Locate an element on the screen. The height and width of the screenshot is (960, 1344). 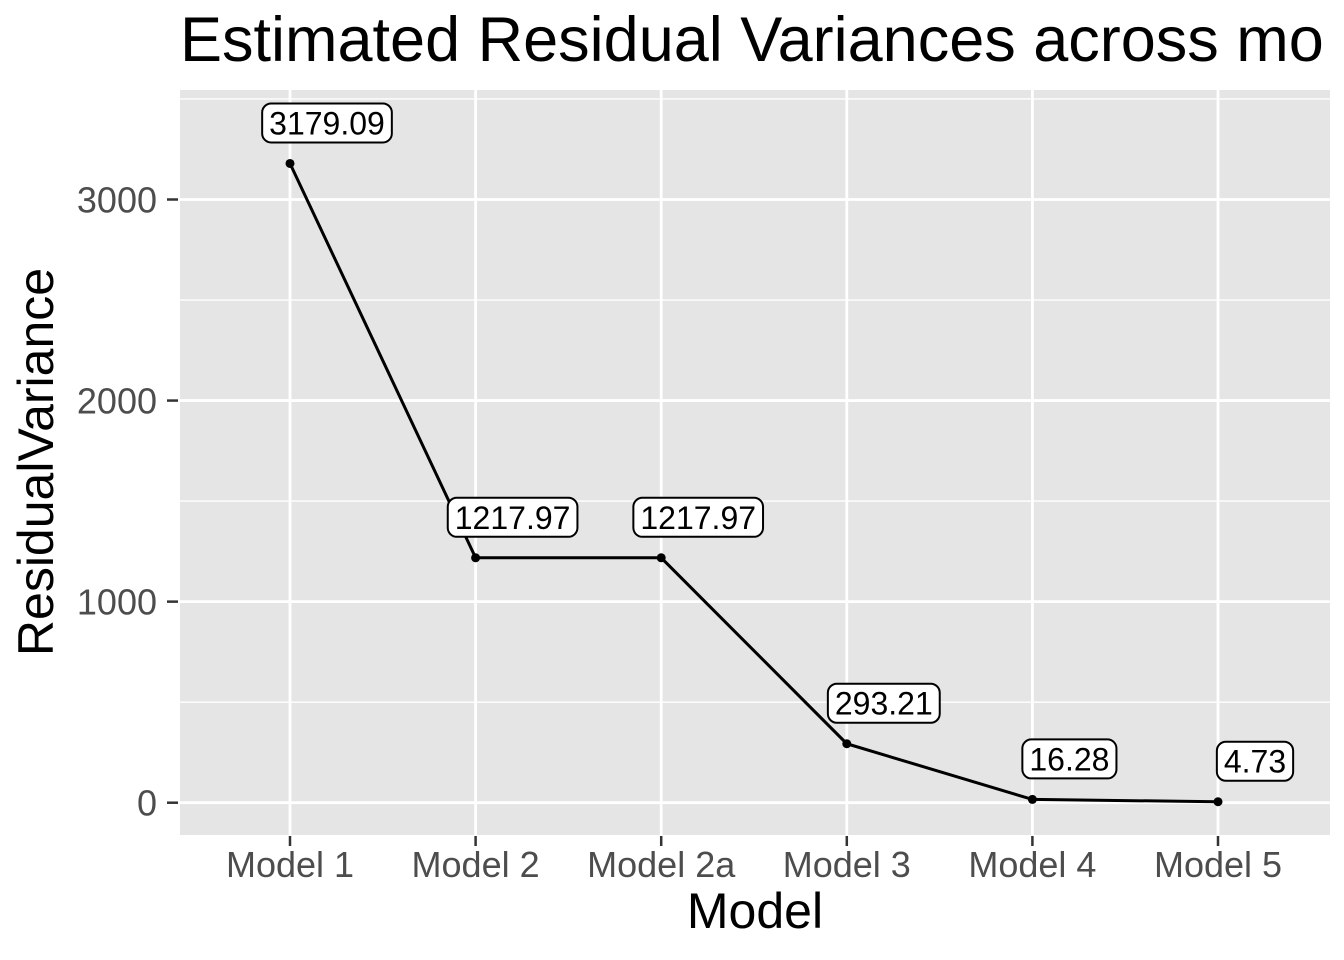
x-tick-label: Model 5 is located at coordinates (1218, 864).